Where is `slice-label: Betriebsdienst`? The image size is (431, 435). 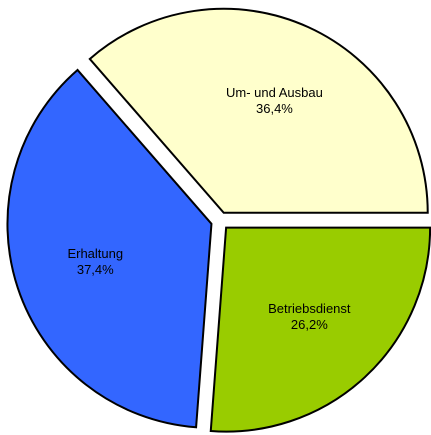
slice-label: Betriebsdienst is located at coordinates (309, 308).